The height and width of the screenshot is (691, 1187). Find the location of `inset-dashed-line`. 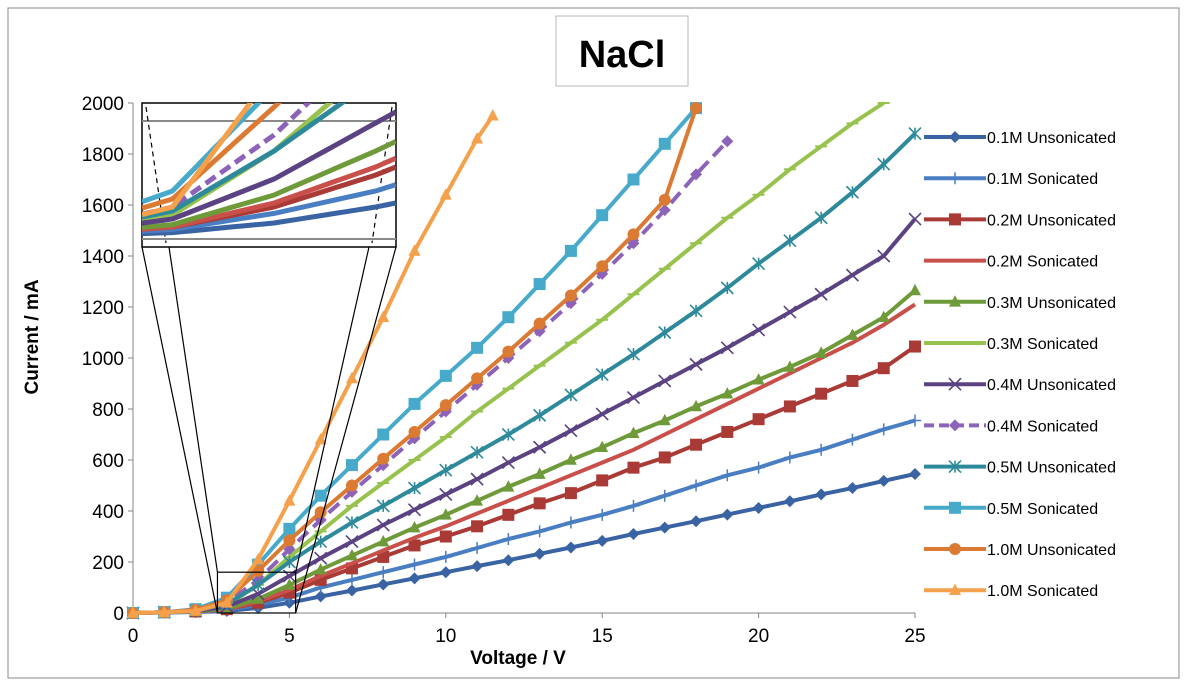

inset-dashed-line is located at coordinates (382, 175).